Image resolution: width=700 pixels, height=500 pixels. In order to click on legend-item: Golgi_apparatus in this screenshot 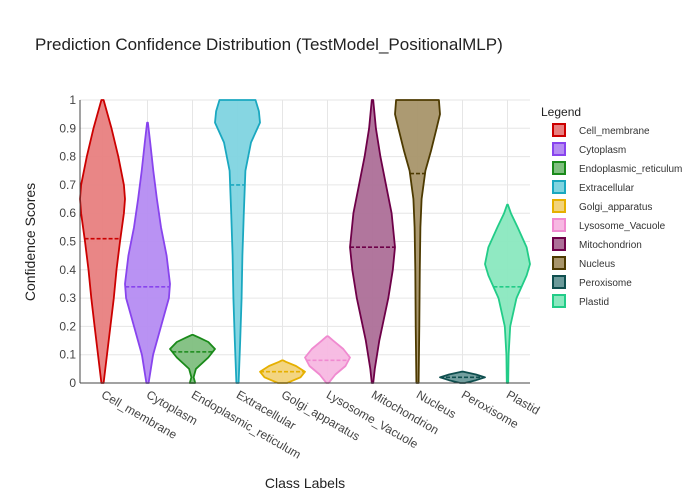, I will do `click(602, 206)`.